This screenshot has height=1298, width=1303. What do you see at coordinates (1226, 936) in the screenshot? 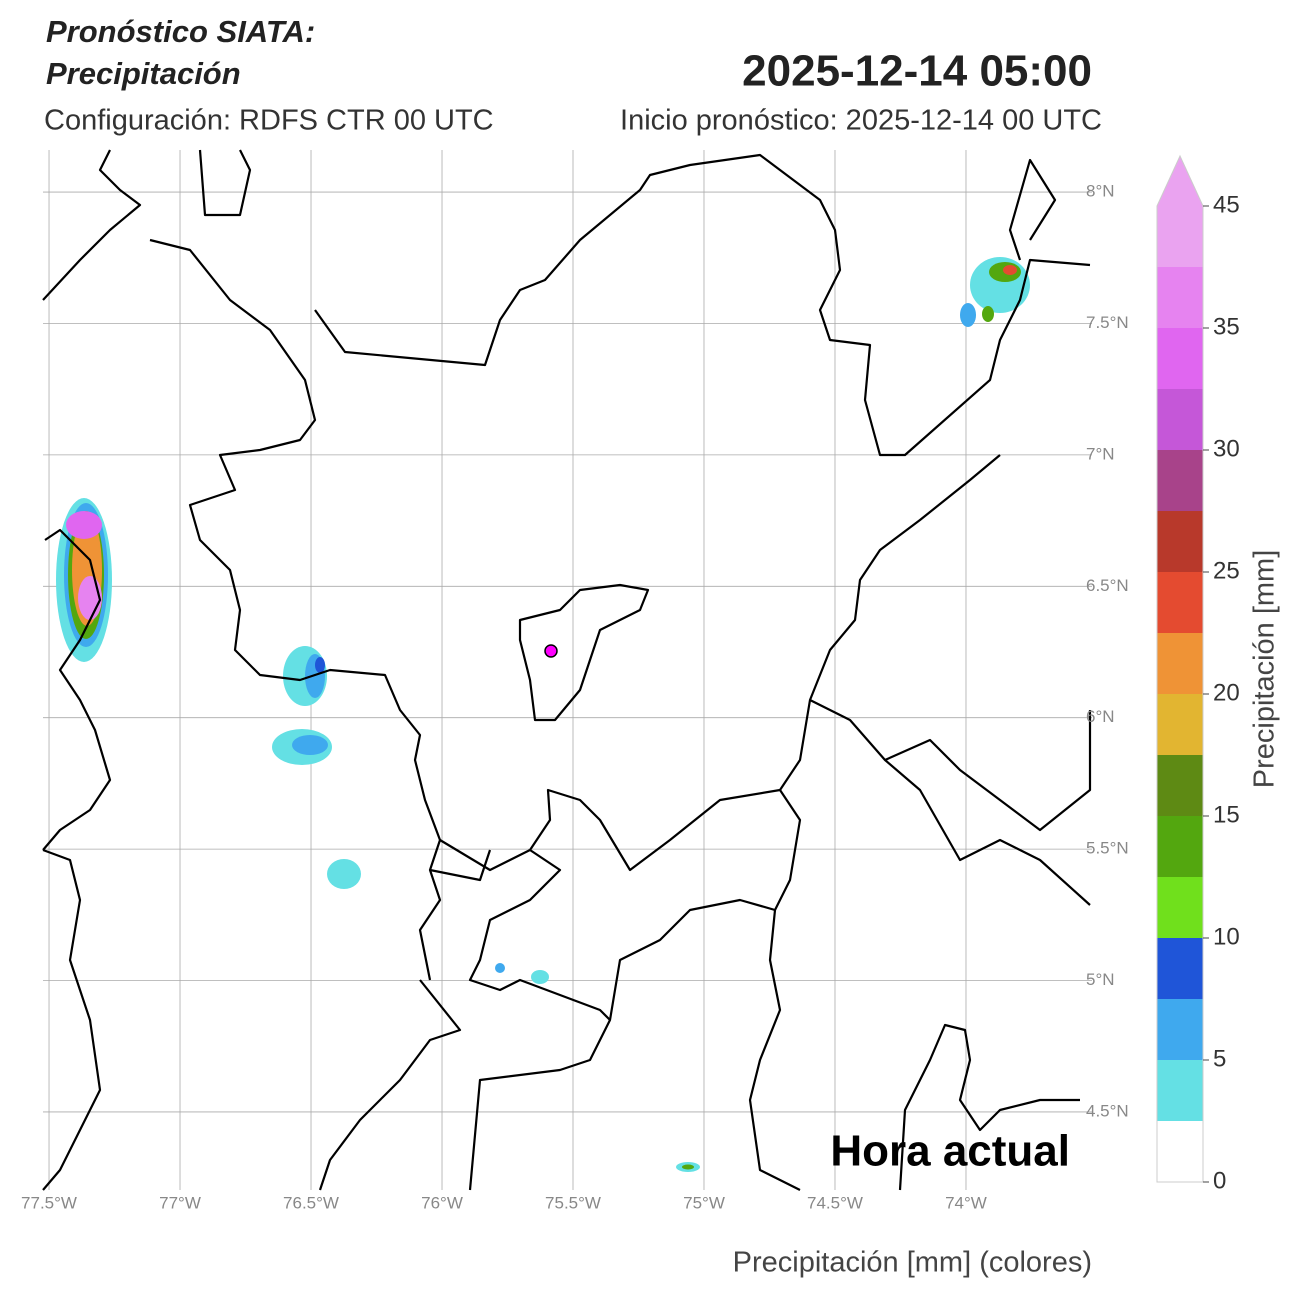
I see `colorbar-tick-label: 10` at bounding box center [1226, 936].